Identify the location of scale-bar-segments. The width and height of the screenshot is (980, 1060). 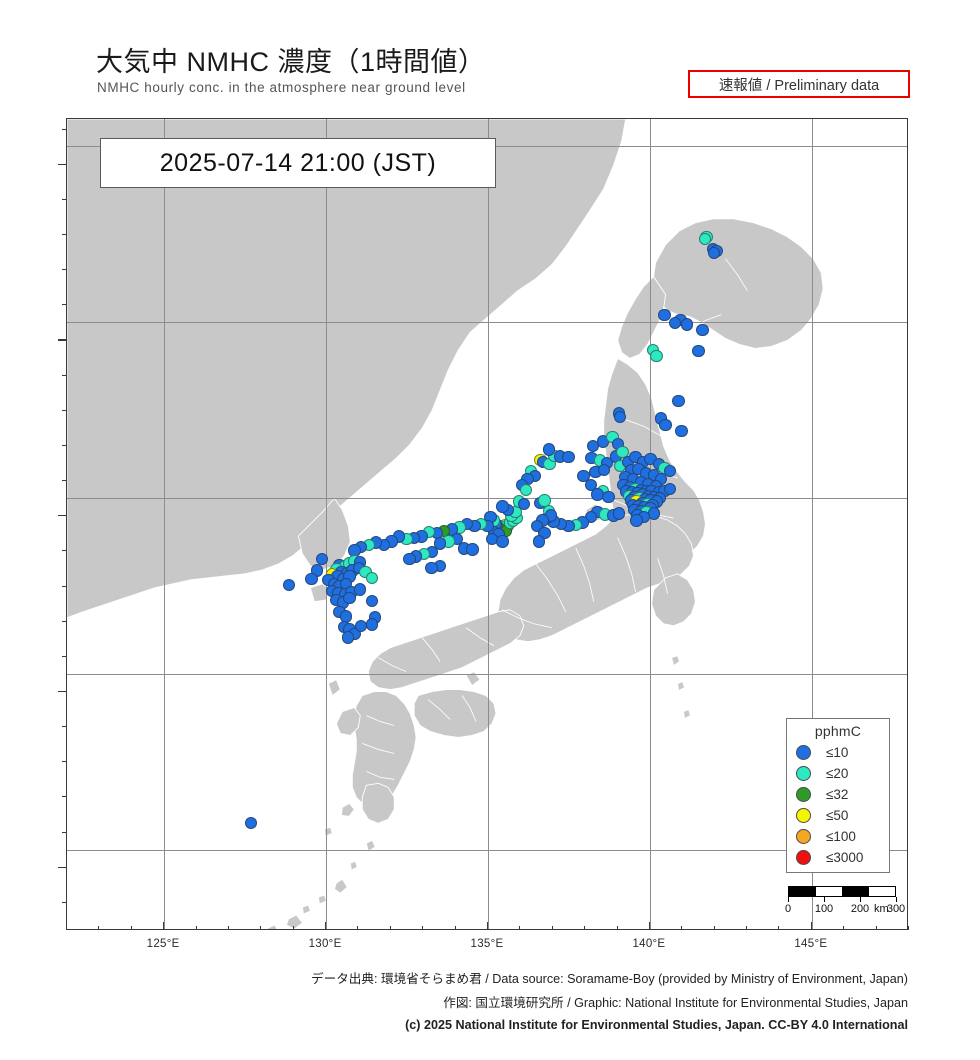
(842, 891).